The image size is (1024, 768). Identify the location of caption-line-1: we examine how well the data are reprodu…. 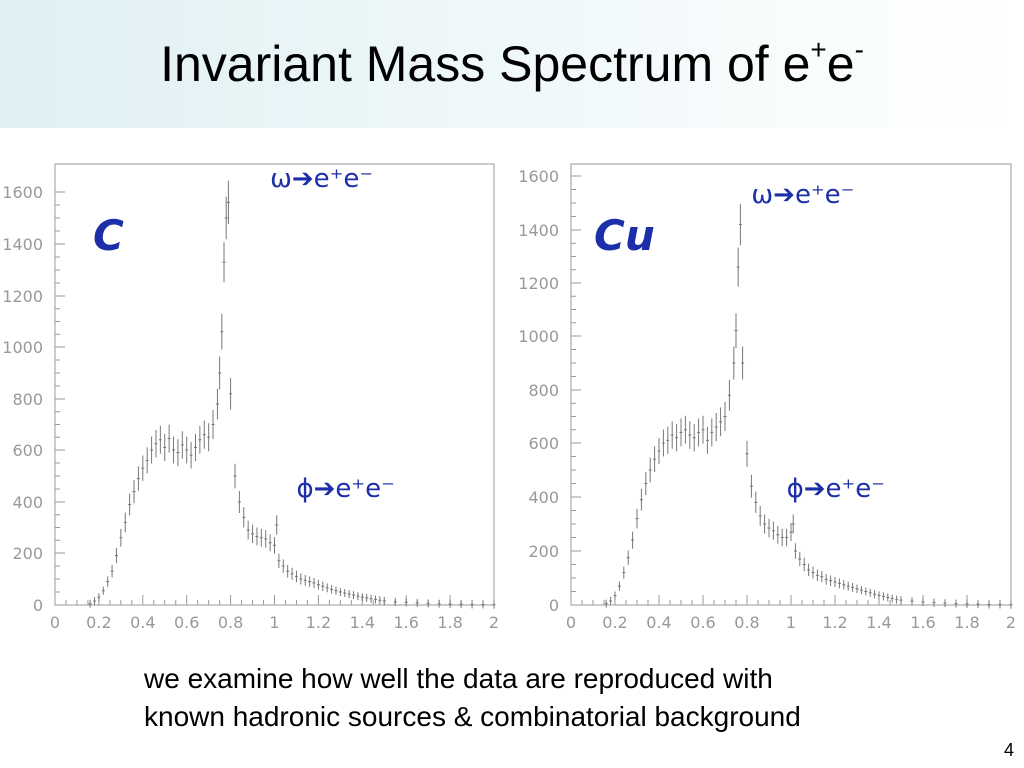
(458, 678).